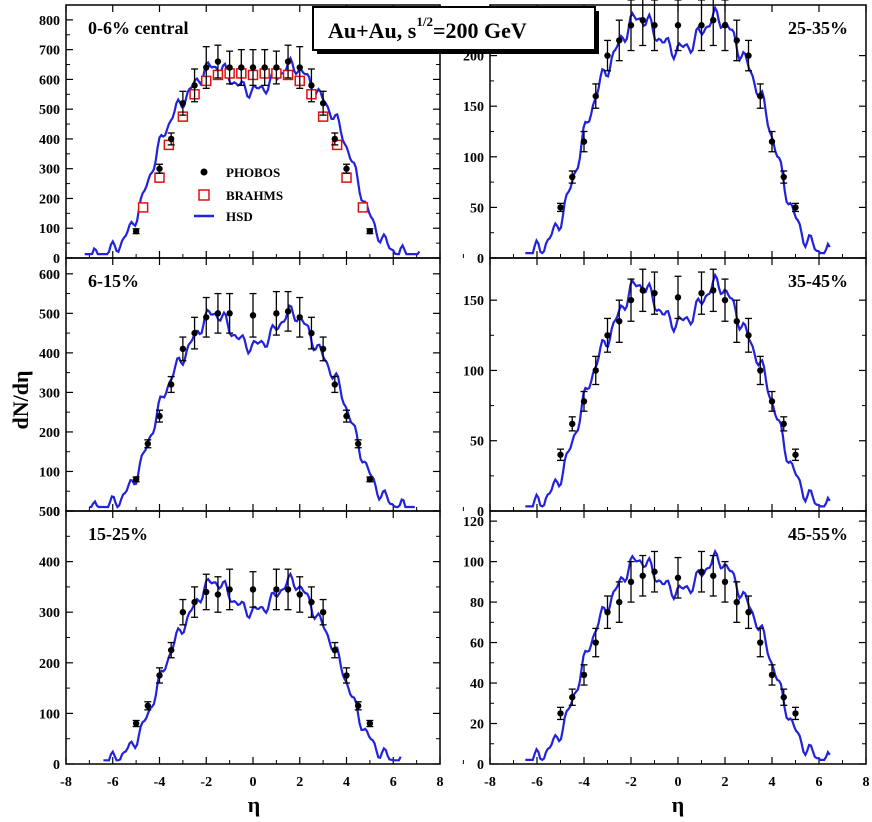  What do you see at coordinates (49, 433) in the screenshot?
I see `y-tick-label: 200` at bounding box center [49, 433].